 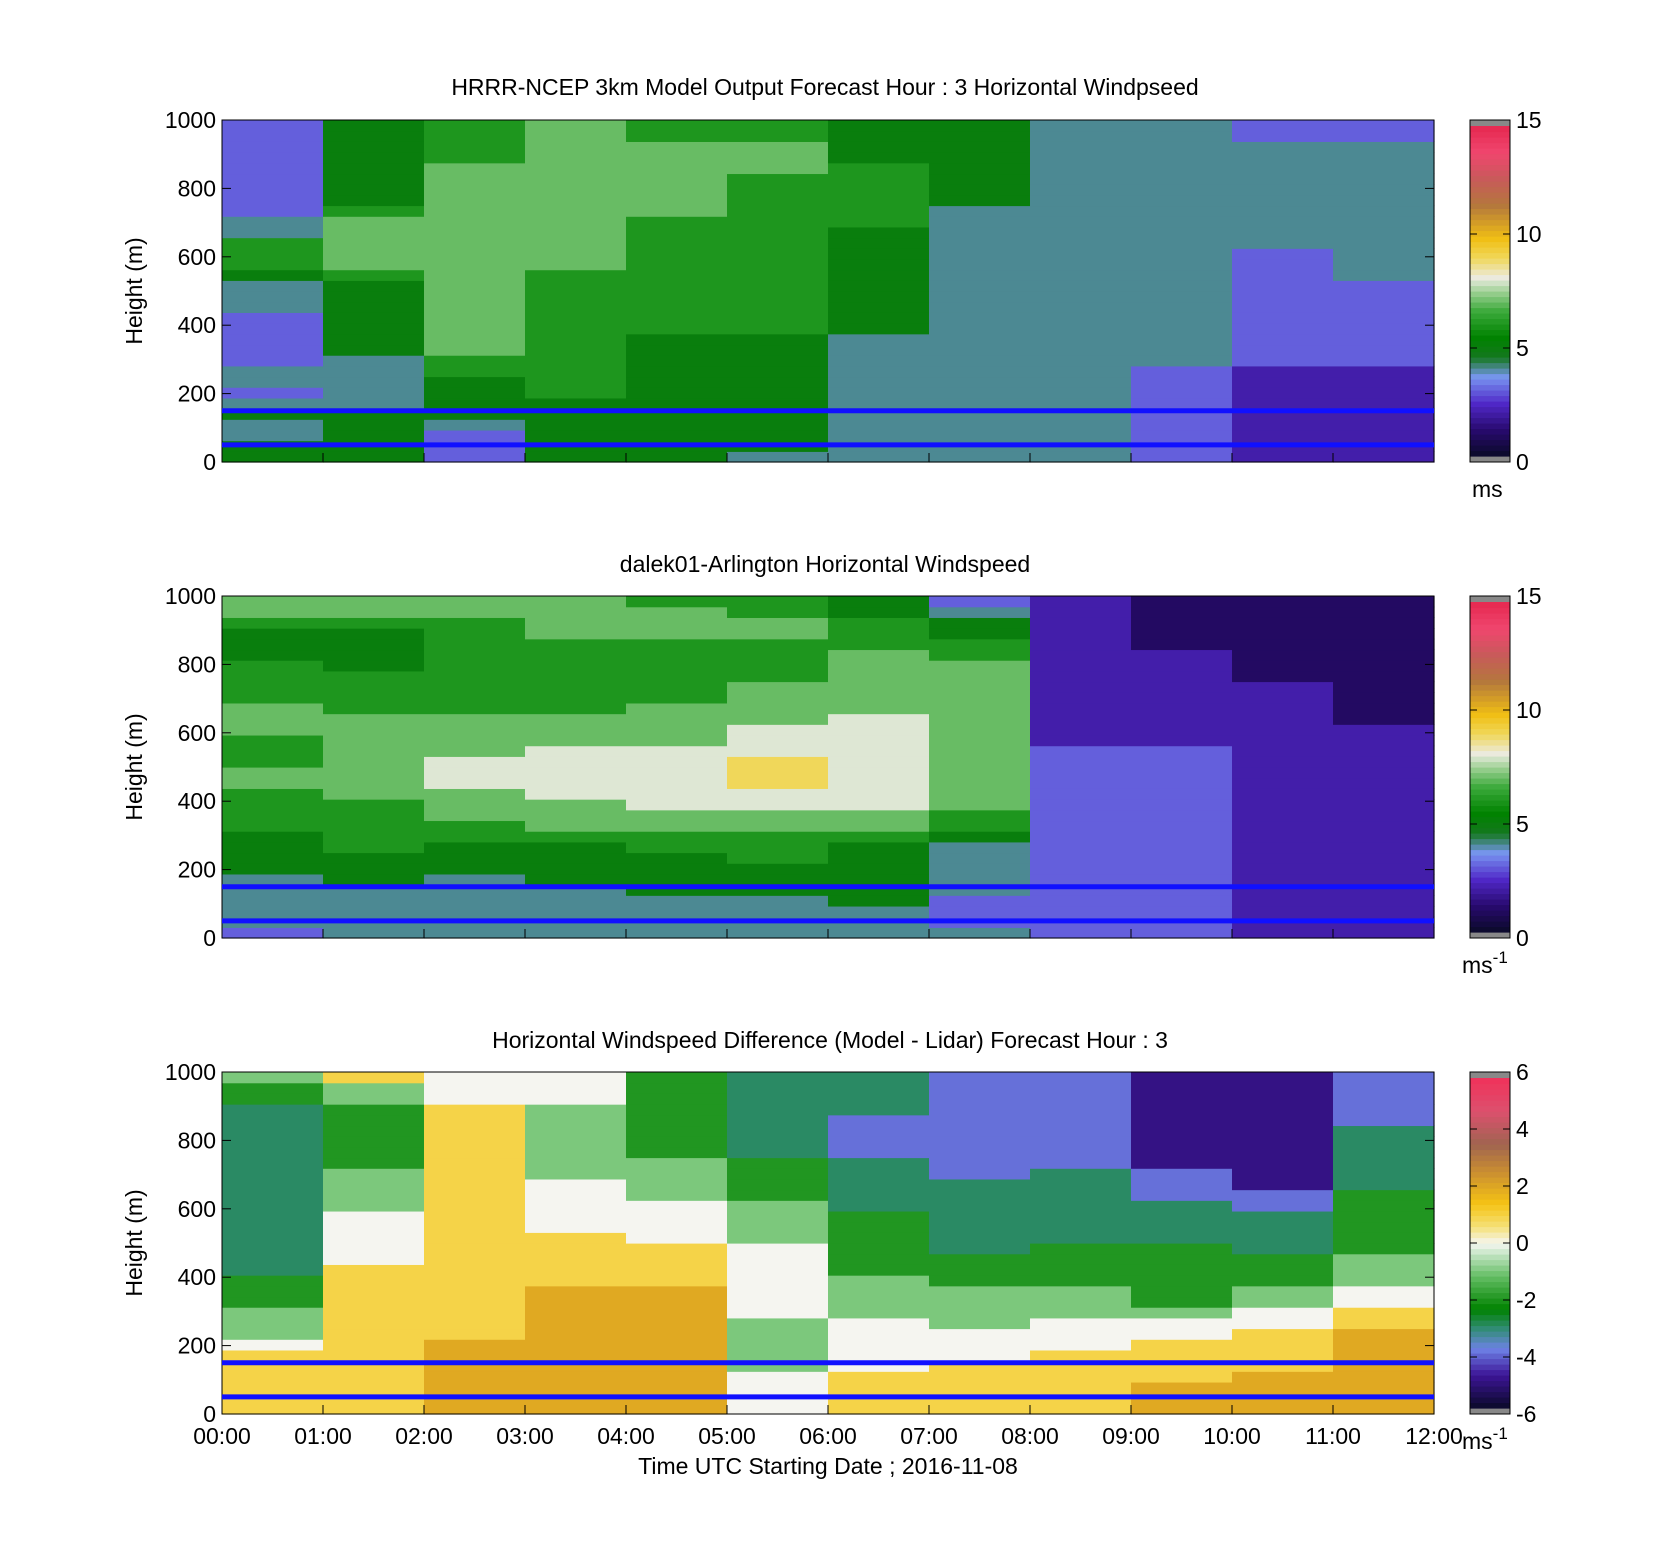 What do you see at coordinates (209, 938) in the screenshot?
I see `y-tick-label: 0` at bounding box center [209, 938].